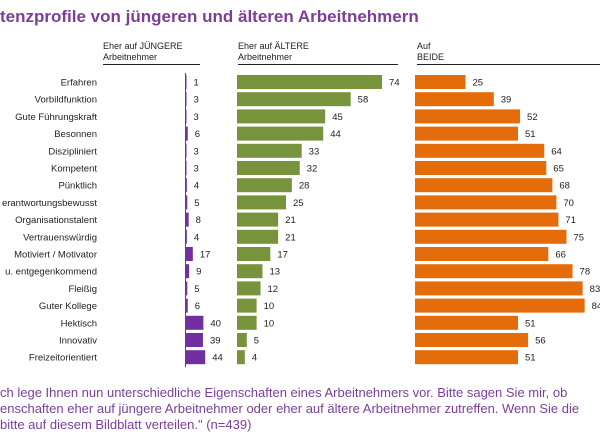 The image size is (600, 442). I want to click on column-header-older-line2: Arbeitnehmer, so click(265, 57).